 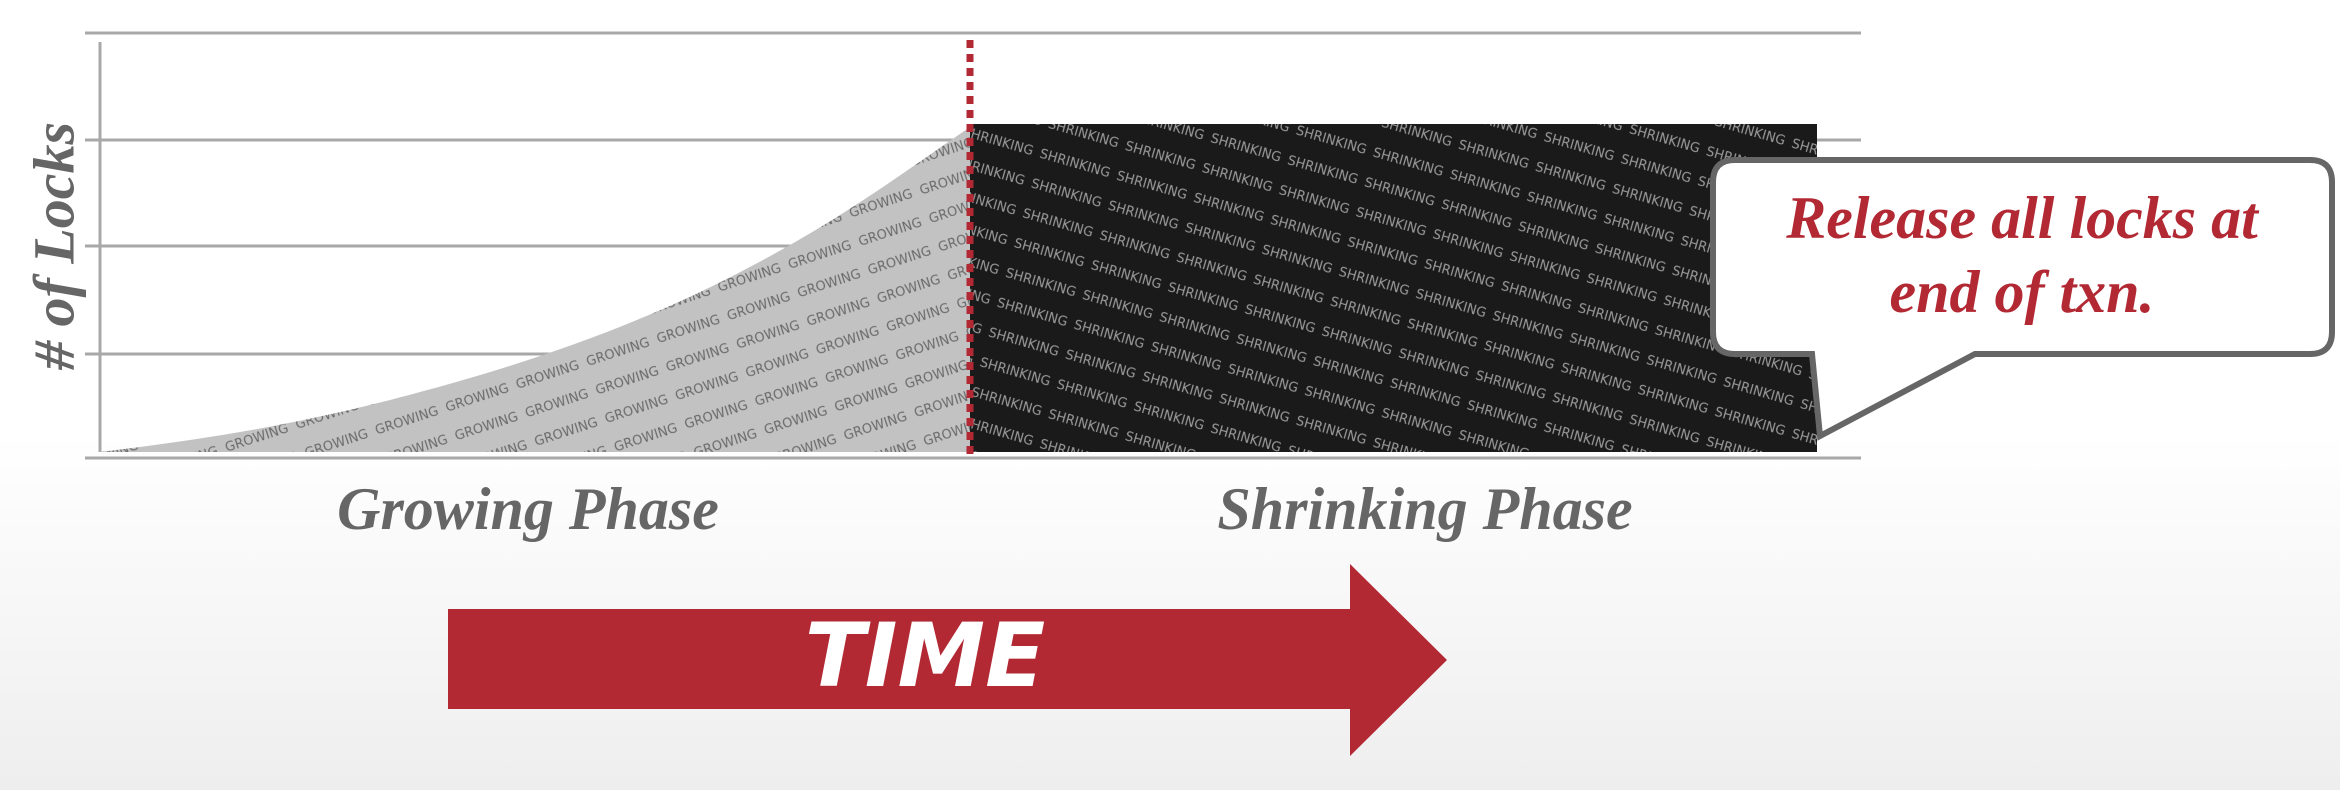 What do you see at coordinates (2021, 292) in the screenshot?
I see `callout-text: end of txn.` at bounding box center [2021, 292].